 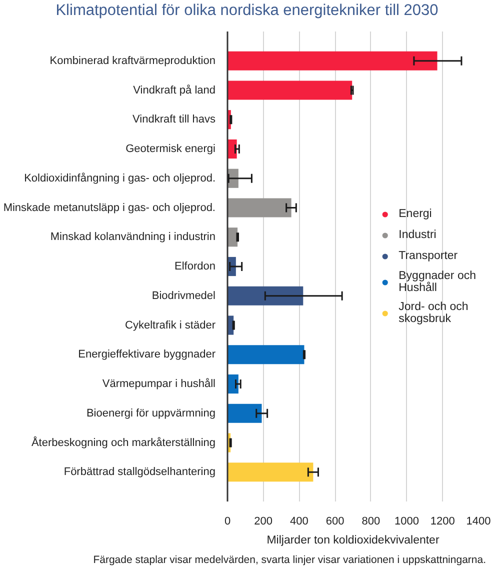 I want to click on legend-label: Energi, so click(x=415, y=214).